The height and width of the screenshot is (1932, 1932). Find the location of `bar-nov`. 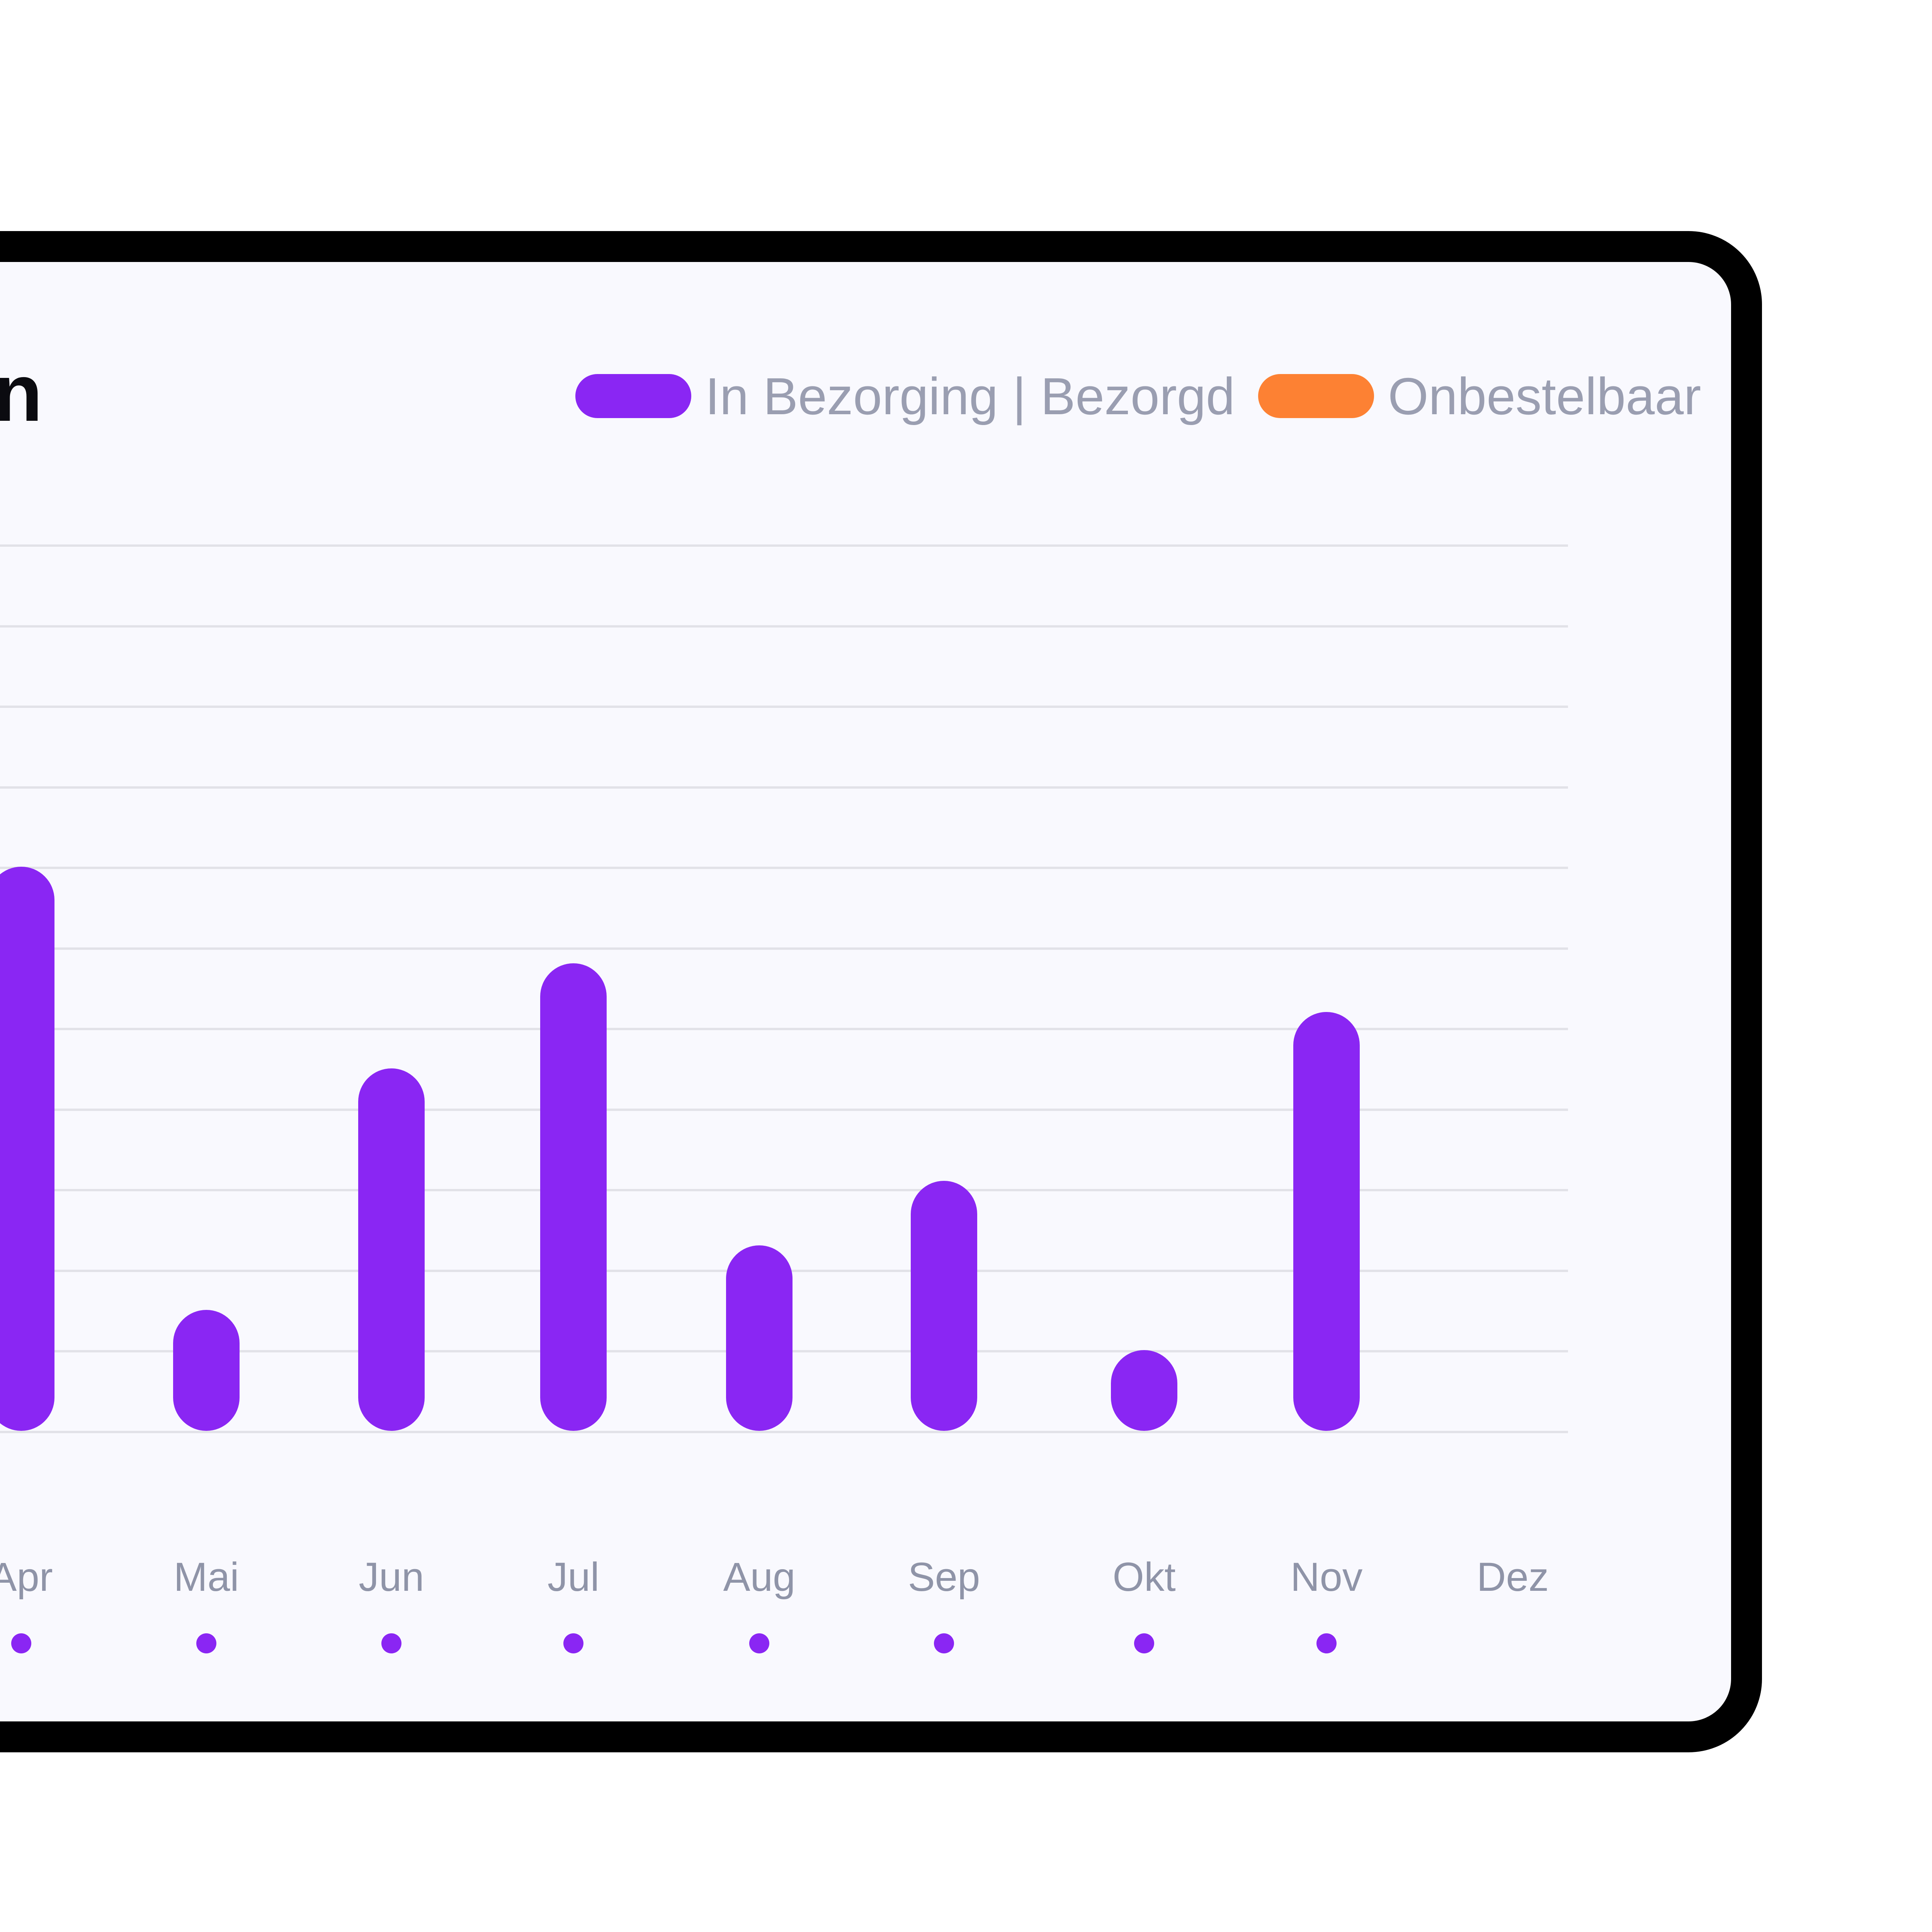

bar-nov is located at coordinates (1326, 1221).